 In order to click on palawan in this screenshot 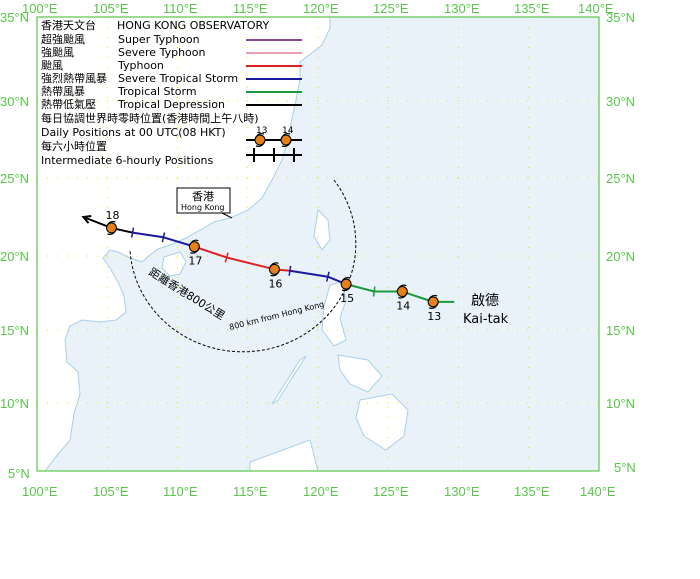, I will do `click(289, 380)`.